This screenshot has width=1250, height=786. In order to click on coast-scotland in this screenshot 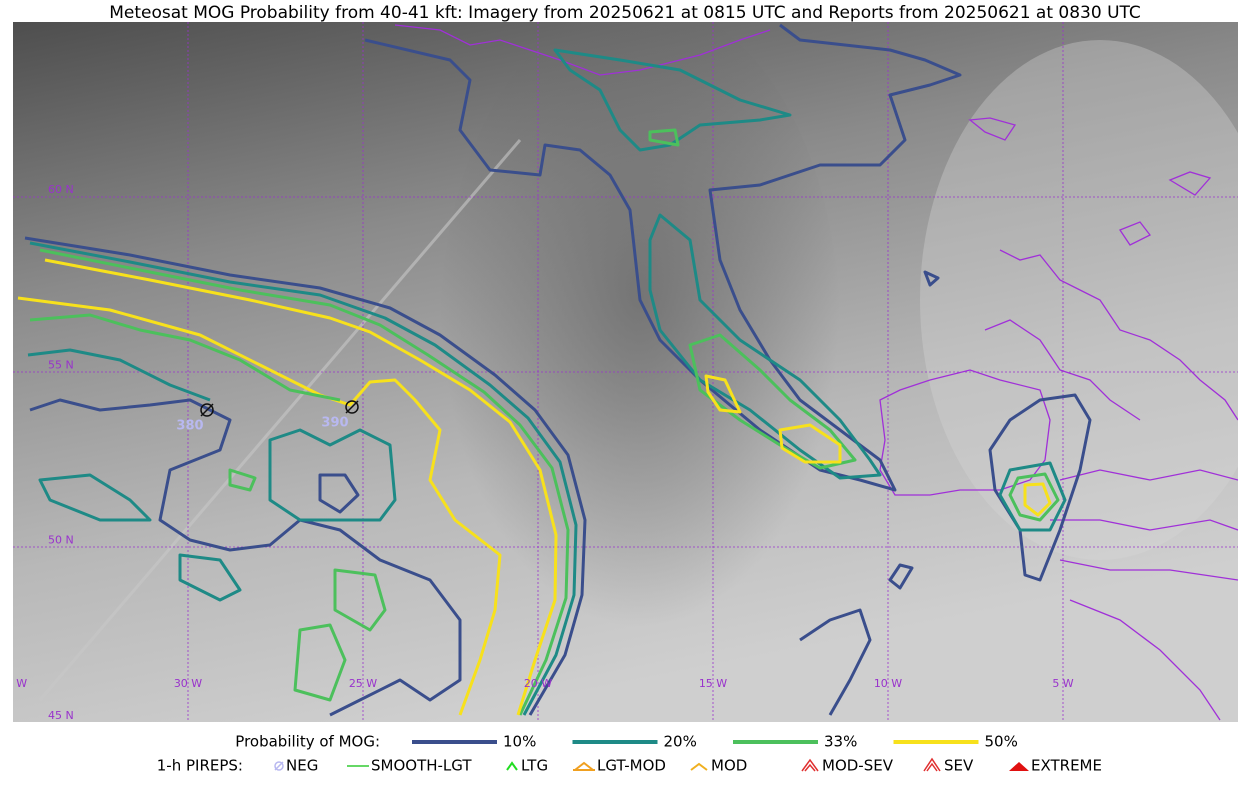, I will do `click(1118, 335)`.